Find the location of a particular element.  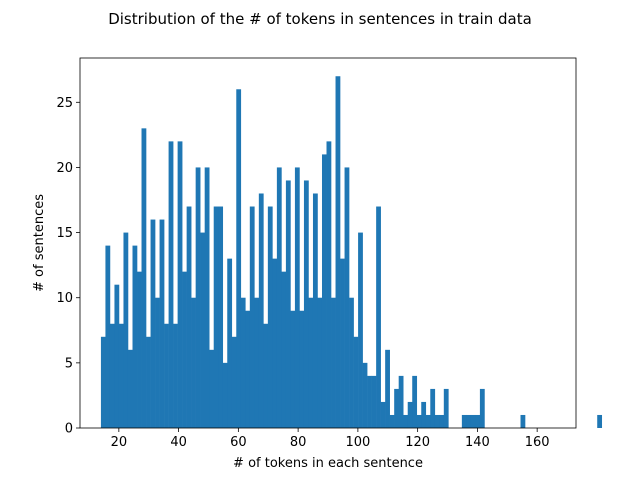

x-axis-ticks: 20 40 60 80 100 120 140 160 is located at coordinates (330, 439).